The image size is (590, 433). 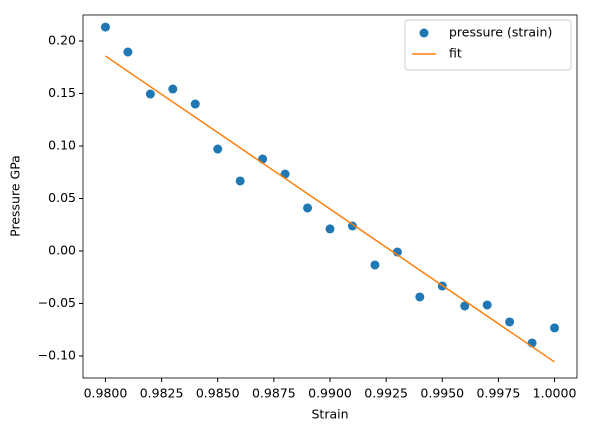 I want to click on x-tick-label: 0.9875, so click(x=274, y=393).